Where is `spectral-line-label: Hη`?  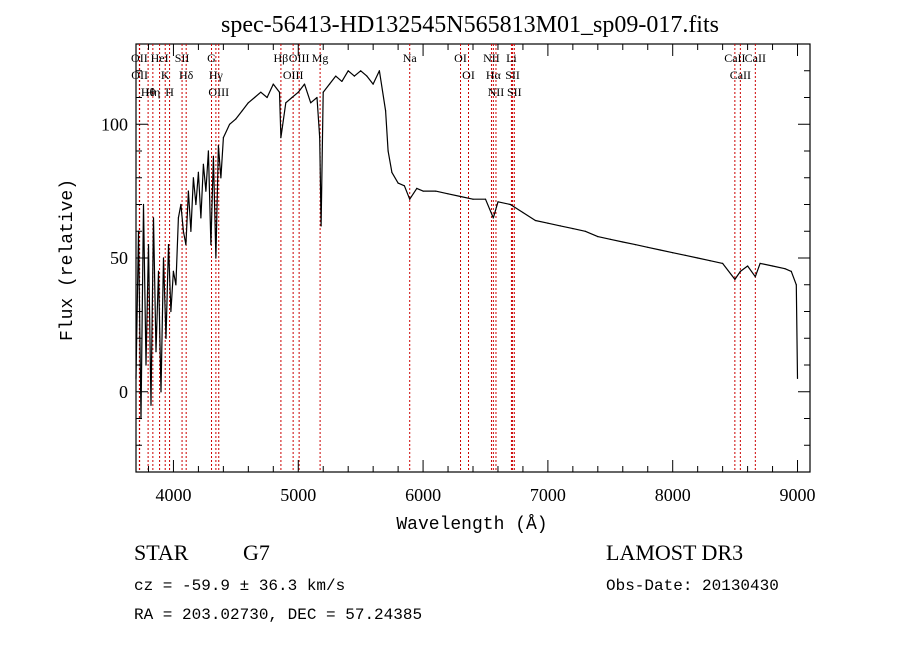
spectral-line-label: Hη is located at coordinates (152, 92).